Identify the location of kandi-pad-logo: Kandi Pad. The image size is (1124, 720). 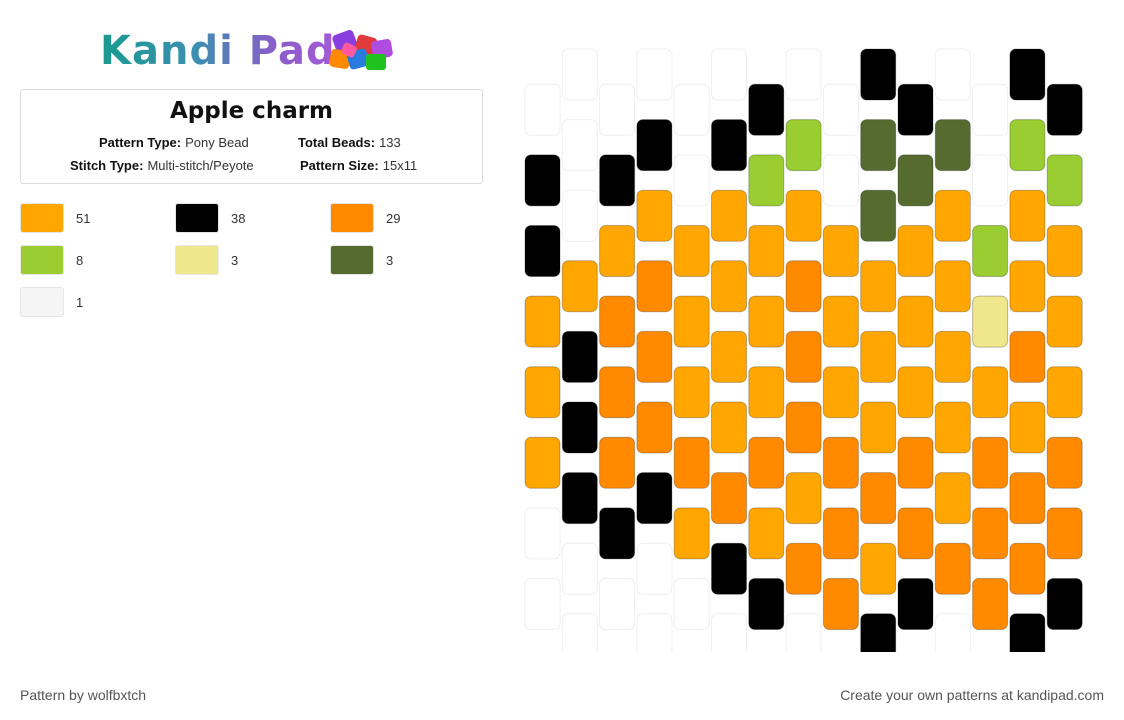
(255, 51).